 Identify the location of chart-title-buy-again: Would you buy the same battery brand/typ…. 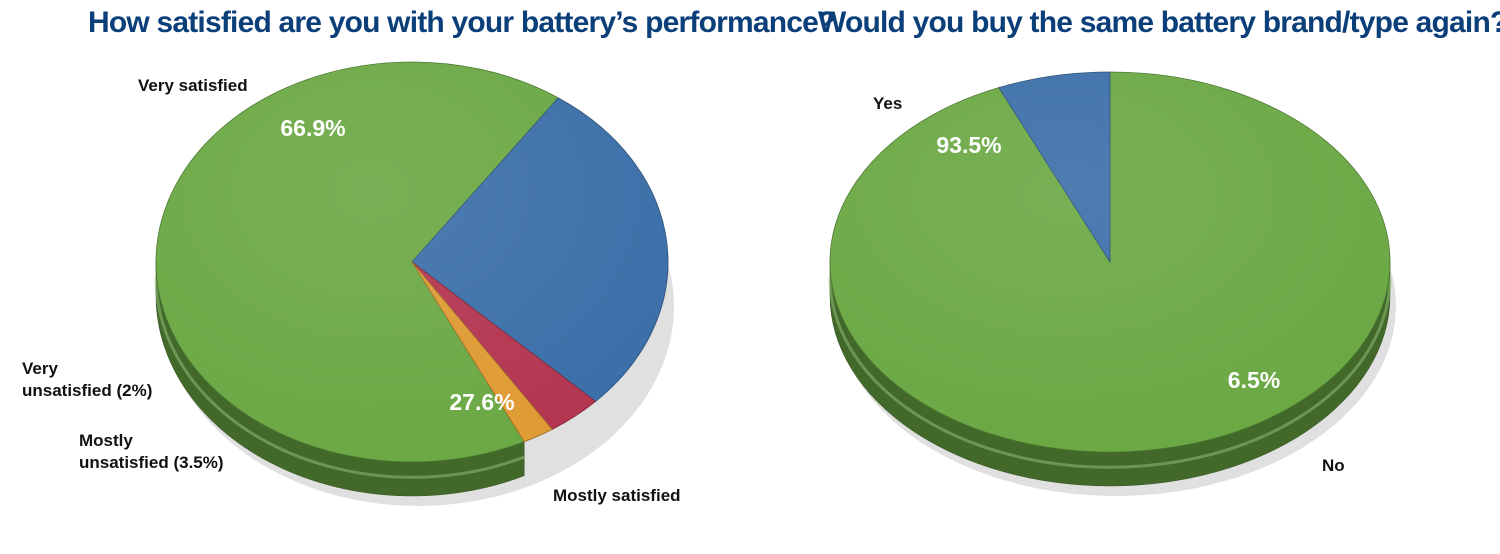
(1159, 22).